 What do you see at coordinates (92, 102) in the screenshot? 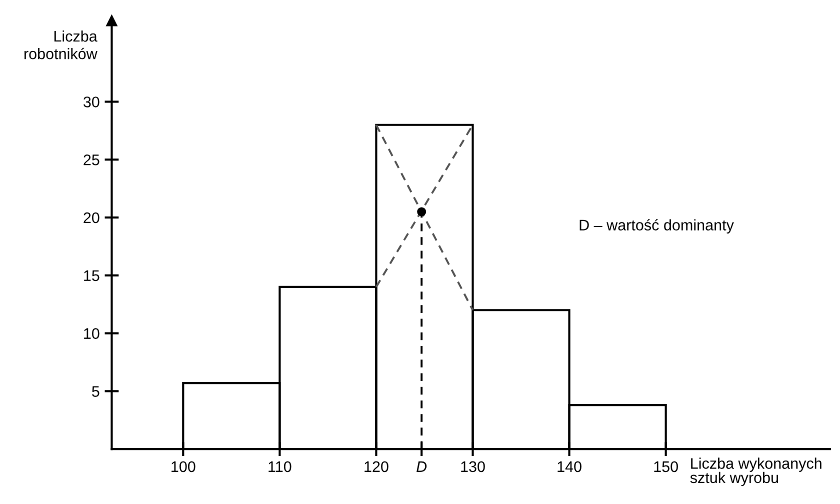
I see `y-tick-label: 30` at bounding box center [92, 102].